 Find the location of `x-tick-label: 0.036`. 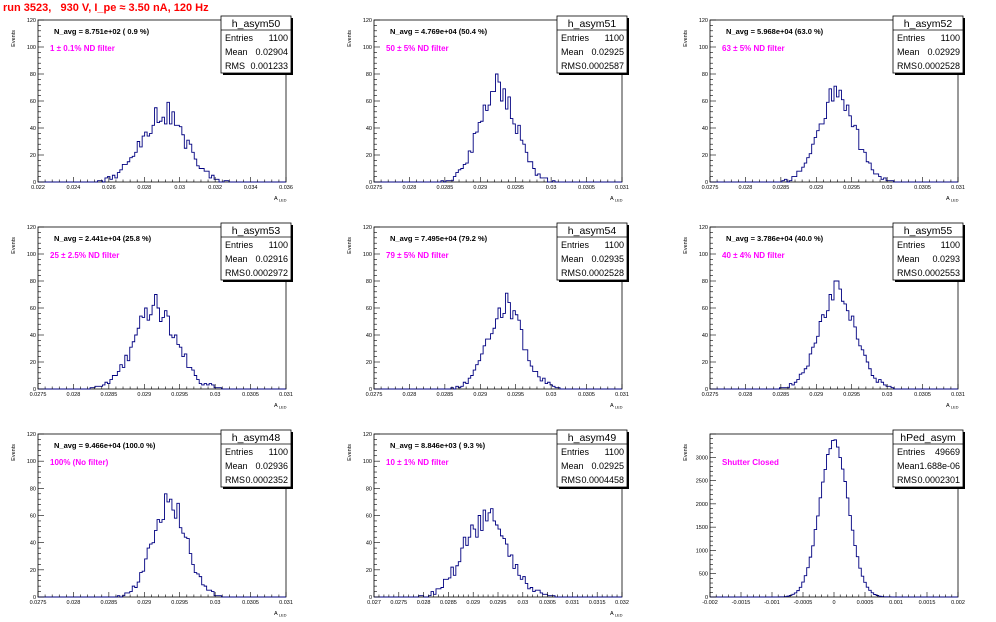

x-tick-label: 0.036 is located at coordinates (286, 188).